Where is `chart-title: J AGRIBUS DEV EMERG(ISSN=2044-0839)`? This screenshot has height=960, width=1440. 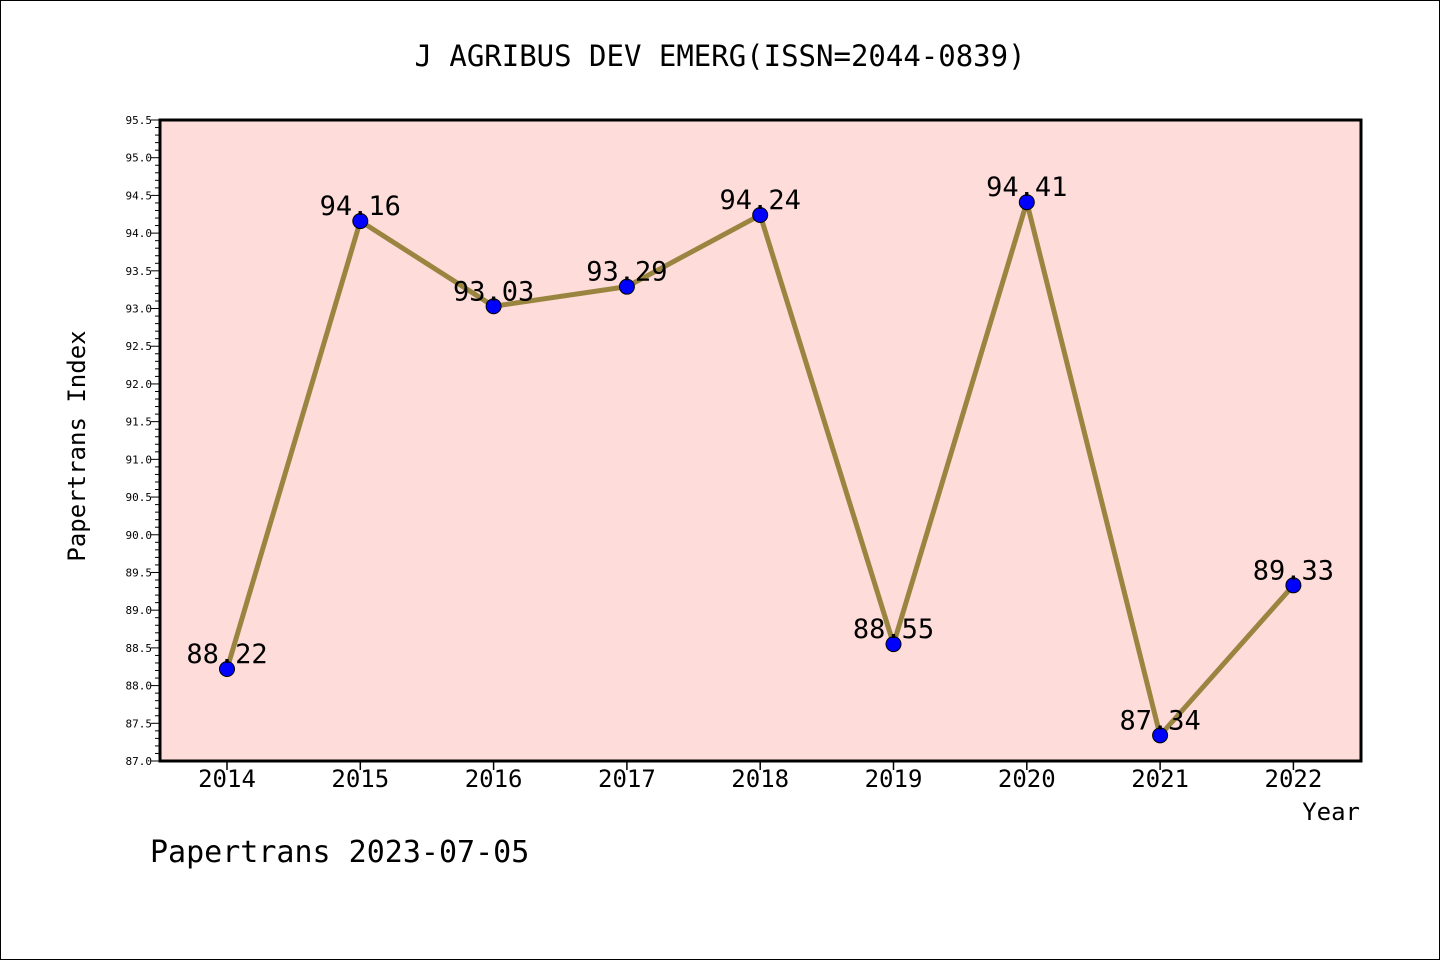
chart-title: J AGRIBUS DEV EMERG(ISSN=2044-0839) is located at coordinates (719, 56).